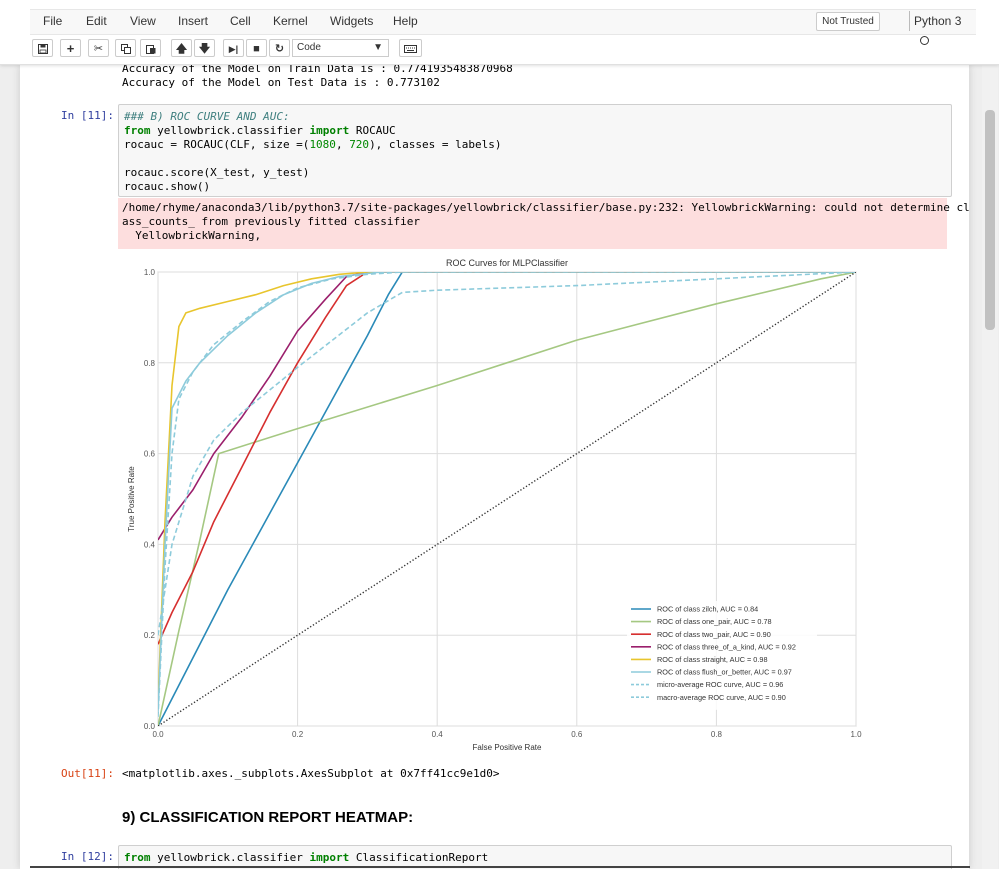  I want to click on scissors-icon: ✂, so click(98, 49).